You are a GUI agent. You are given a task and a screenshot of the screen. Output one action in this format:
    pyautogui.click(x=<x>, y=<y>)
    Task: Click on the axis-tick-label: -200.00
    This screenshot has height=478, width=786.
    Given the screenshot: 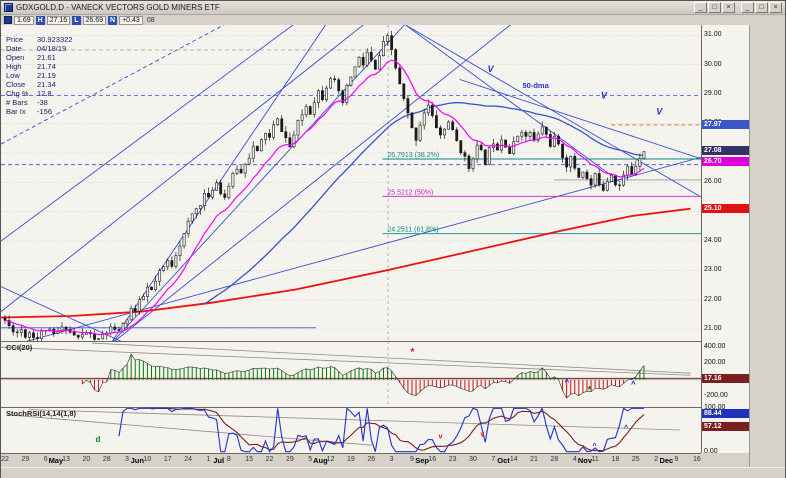 What is the action you would take?
    pyautogui.click(x=716, y=396)
    